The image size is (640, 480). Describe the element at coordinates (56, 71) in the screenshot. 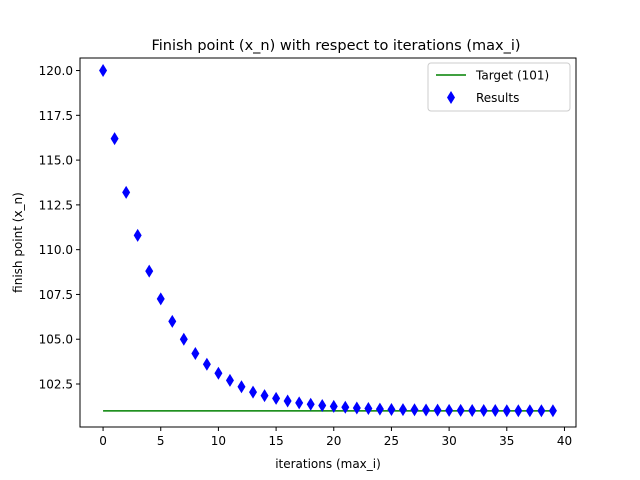

I see `y-tick-label: 120.0` at that location.